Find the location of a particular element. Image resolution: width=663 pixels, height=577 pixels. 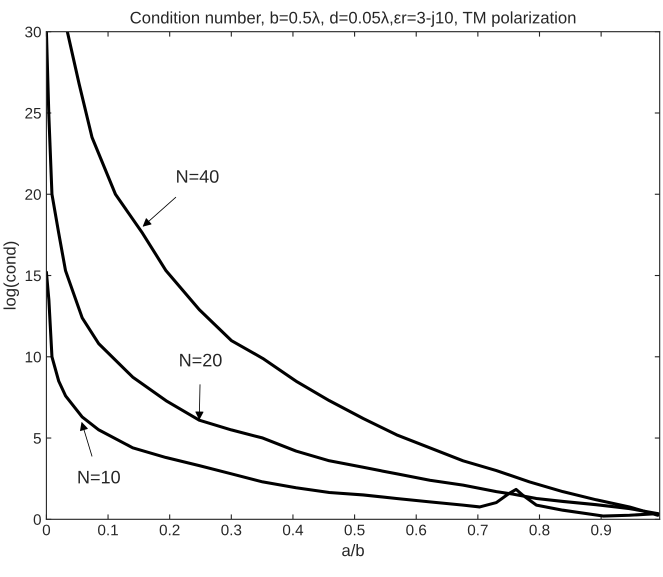

y-tick-label: 30 is located at coordinates (33, 32).